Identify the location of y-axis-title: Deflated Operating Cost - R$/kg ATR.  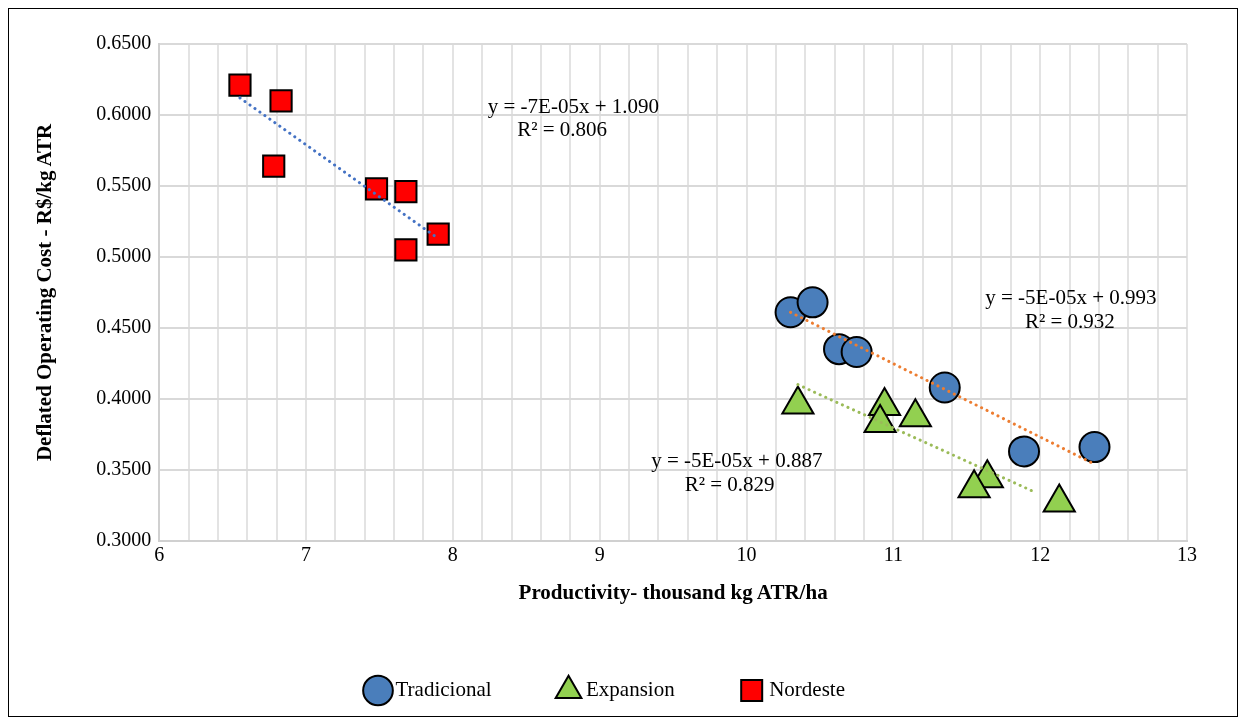
(44, 292).